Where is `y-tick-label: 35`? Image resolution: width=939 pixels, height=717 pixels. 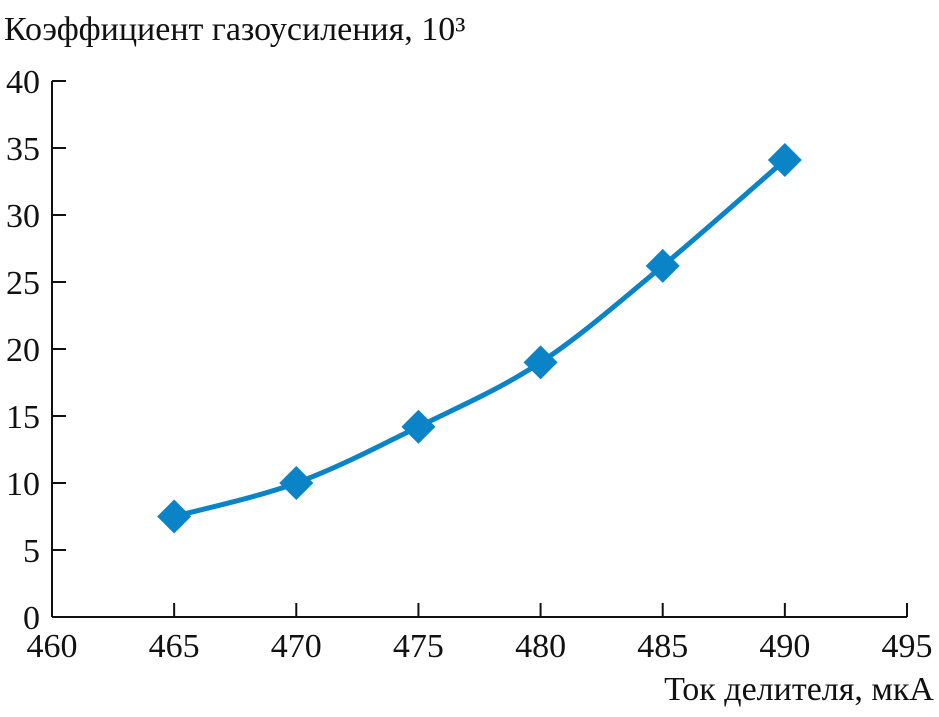 y-tick-label: 35 is located at coordinates (23, 149).